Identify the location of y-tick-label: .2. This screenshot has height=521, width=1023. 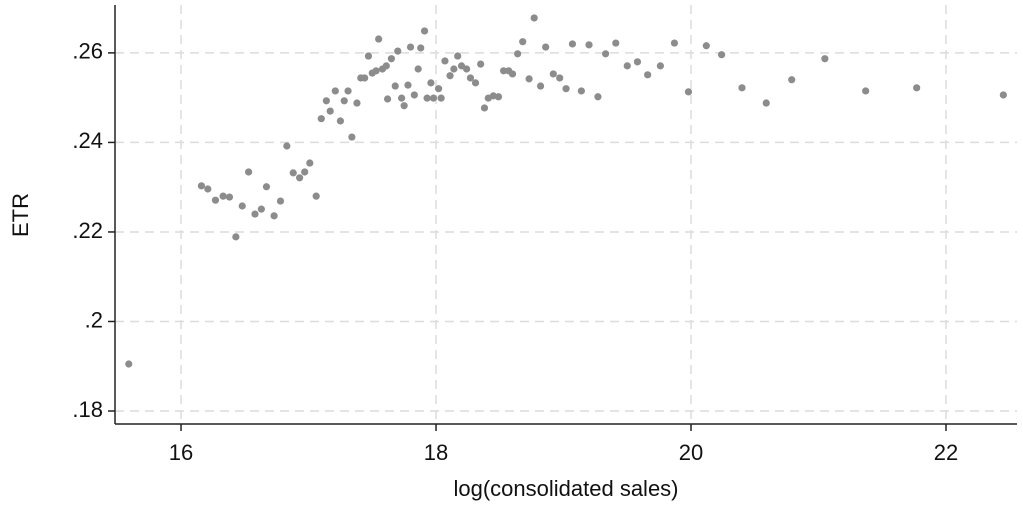
(94, 319).